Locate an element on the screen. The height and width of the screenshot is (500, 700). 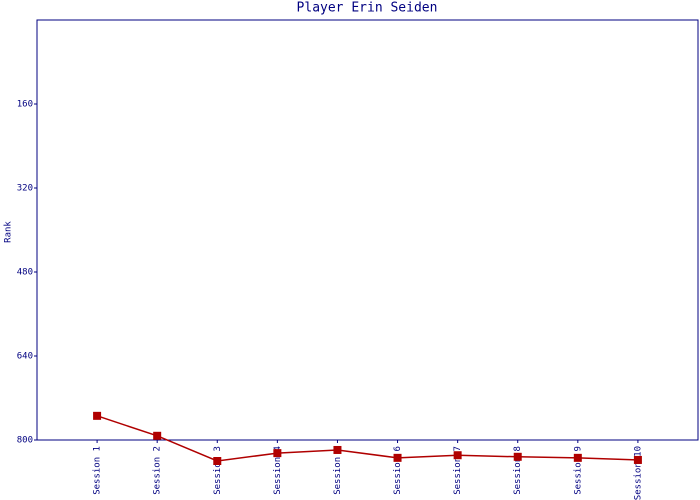
x-tick-label: Session 9 is located at coordinates (578, 470).